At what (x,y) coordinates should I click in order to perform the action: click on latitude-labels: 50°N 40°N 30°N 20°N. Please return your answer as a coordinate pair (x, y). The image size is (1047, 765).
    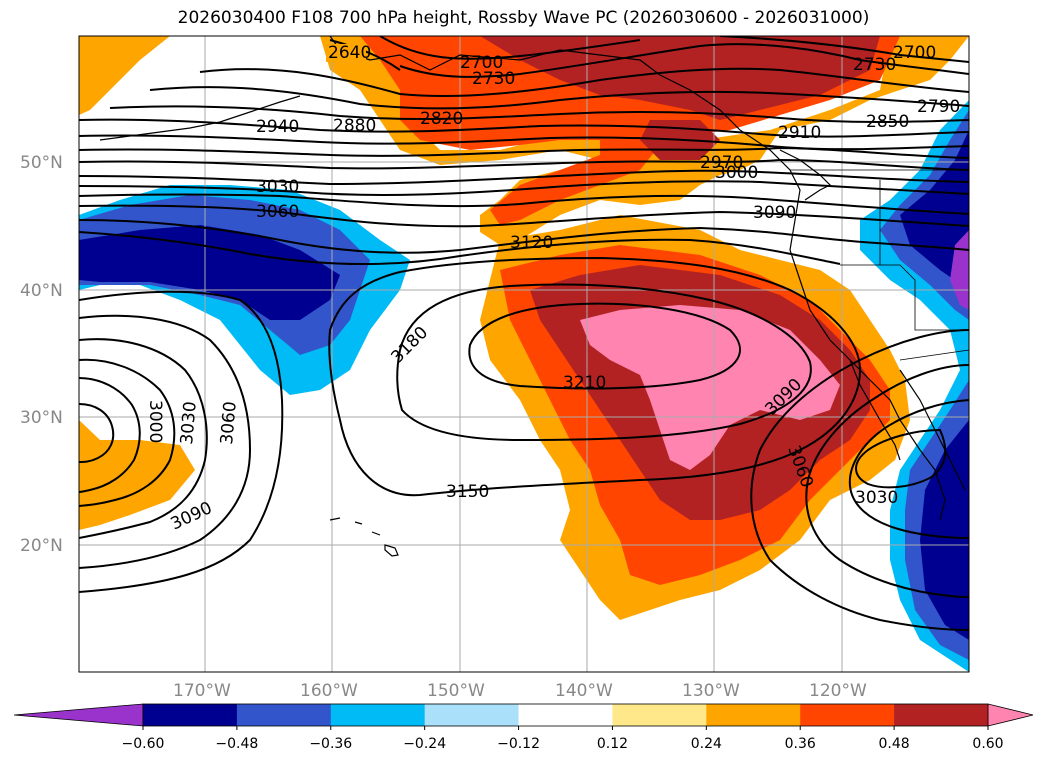
    Looking at the image, I should click on (41, 354).